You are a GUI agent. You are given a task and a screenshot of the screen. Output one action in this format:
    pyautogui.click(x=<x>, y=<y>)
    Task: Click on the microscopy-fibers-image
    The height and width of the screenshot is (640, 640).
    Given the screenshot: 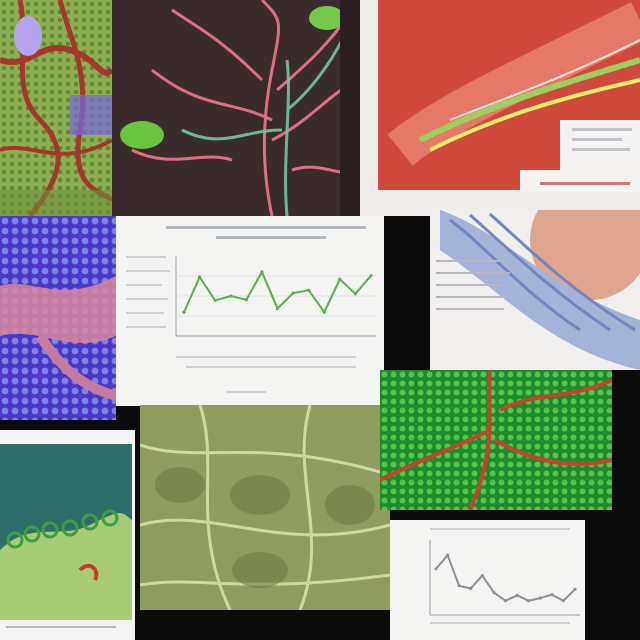 What is the action you would take?
    pyautogui.click(x=265, y=507)
    